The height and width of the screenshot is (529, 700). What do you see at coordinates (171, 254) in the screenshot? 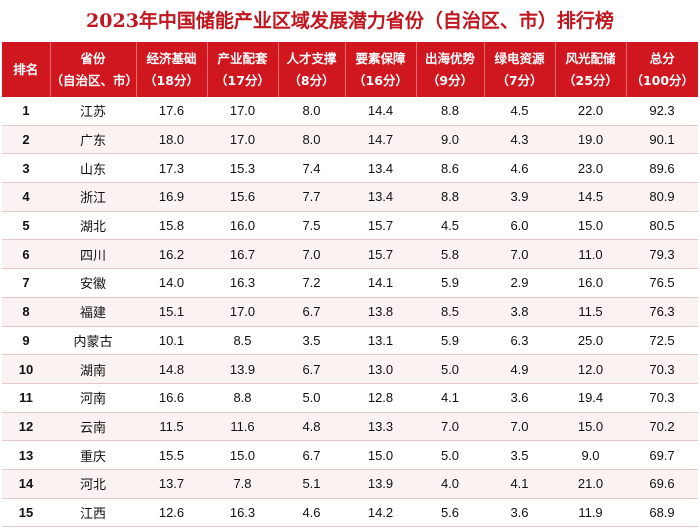
I see `score-cell: 16.2` at bounding box center [171, 254].